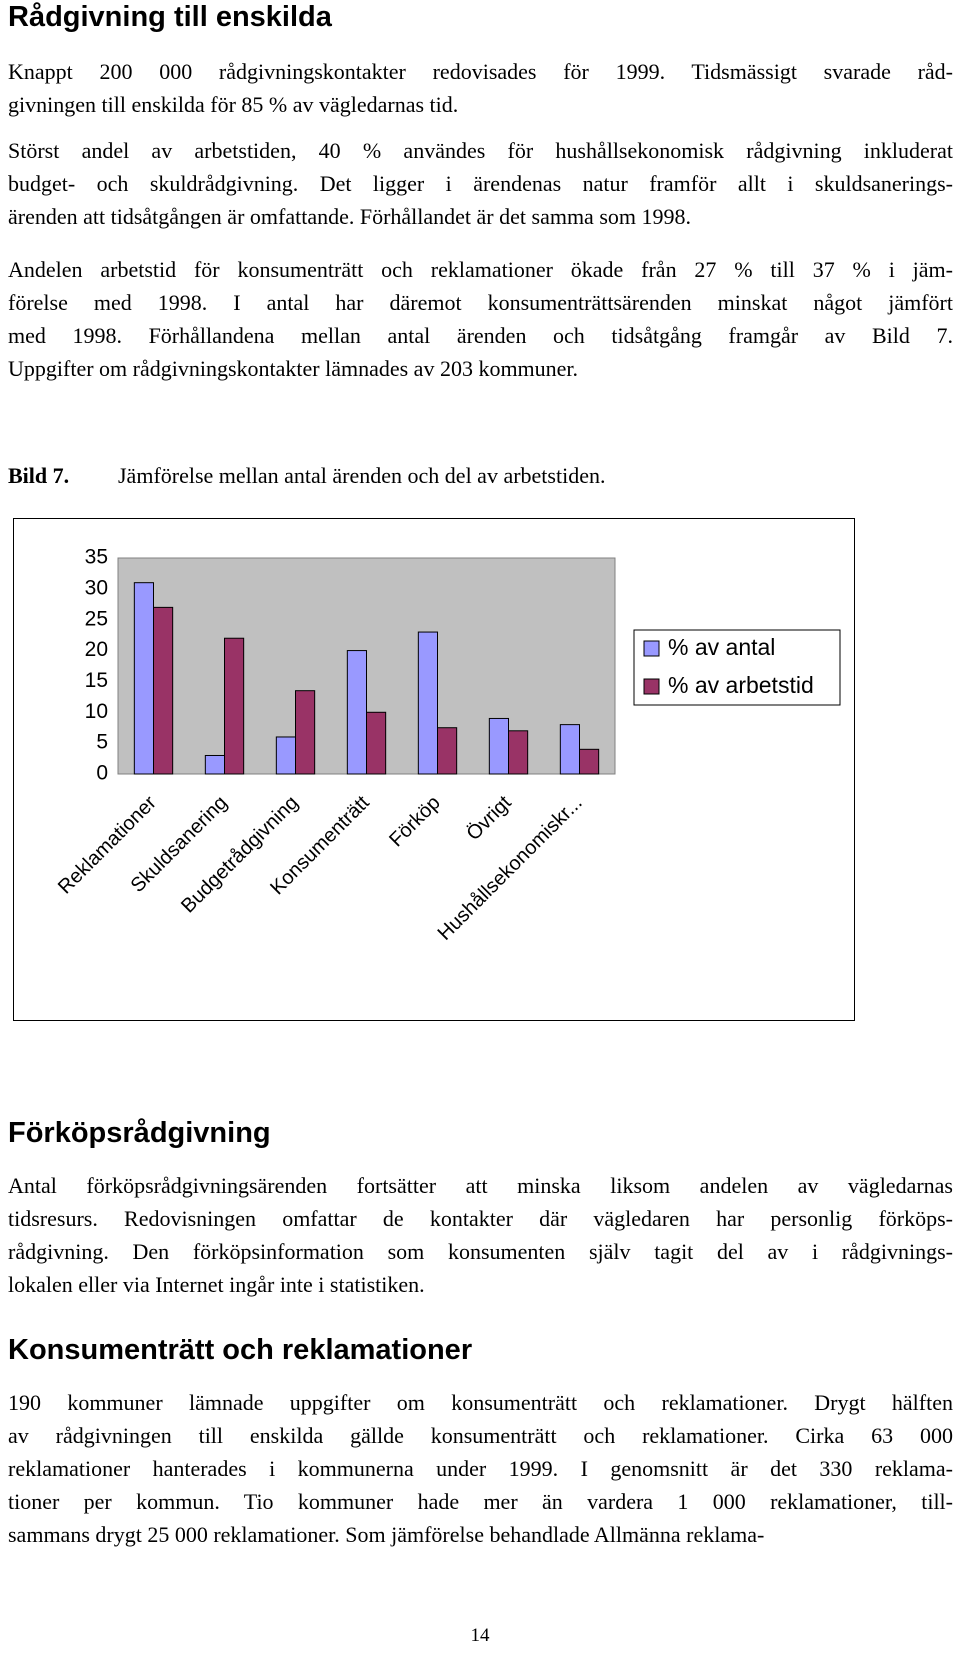 This screenshot has width=960, height=1655. Describe the element at coordinates (721, 647) in the screenshot. I see `legend-label: % av antal` at that location.